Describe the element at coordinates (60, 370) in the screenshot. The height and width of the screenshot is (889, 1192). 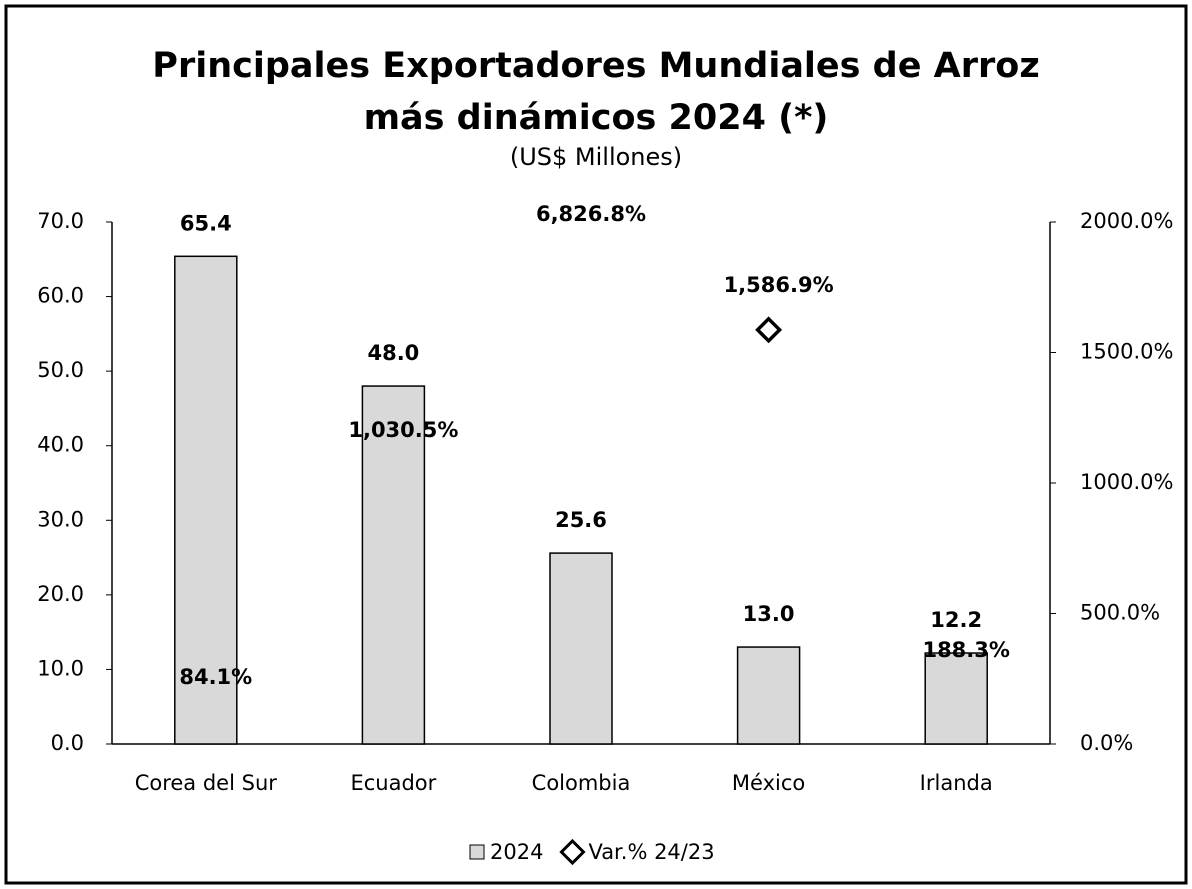
I see `y-tick-label: 50.0` at that location.